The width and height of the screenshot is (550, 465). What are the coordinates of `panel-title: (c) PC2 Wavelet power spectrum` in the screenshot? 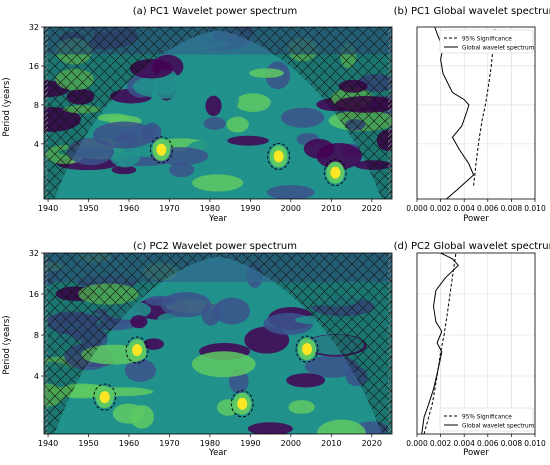 It's located at (215, 246).